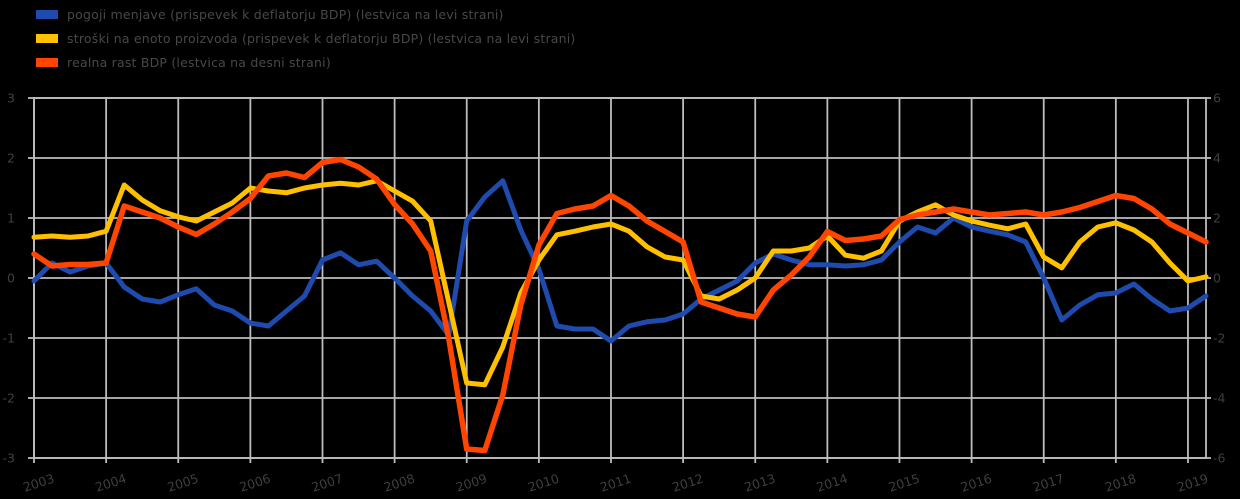 The height and width of the screenshot is (499, 1240). What do you see at coordinates (9, 398) in the screenshot?
I see `left-axis-tick-label: -2` at bounding box center [9, 398].